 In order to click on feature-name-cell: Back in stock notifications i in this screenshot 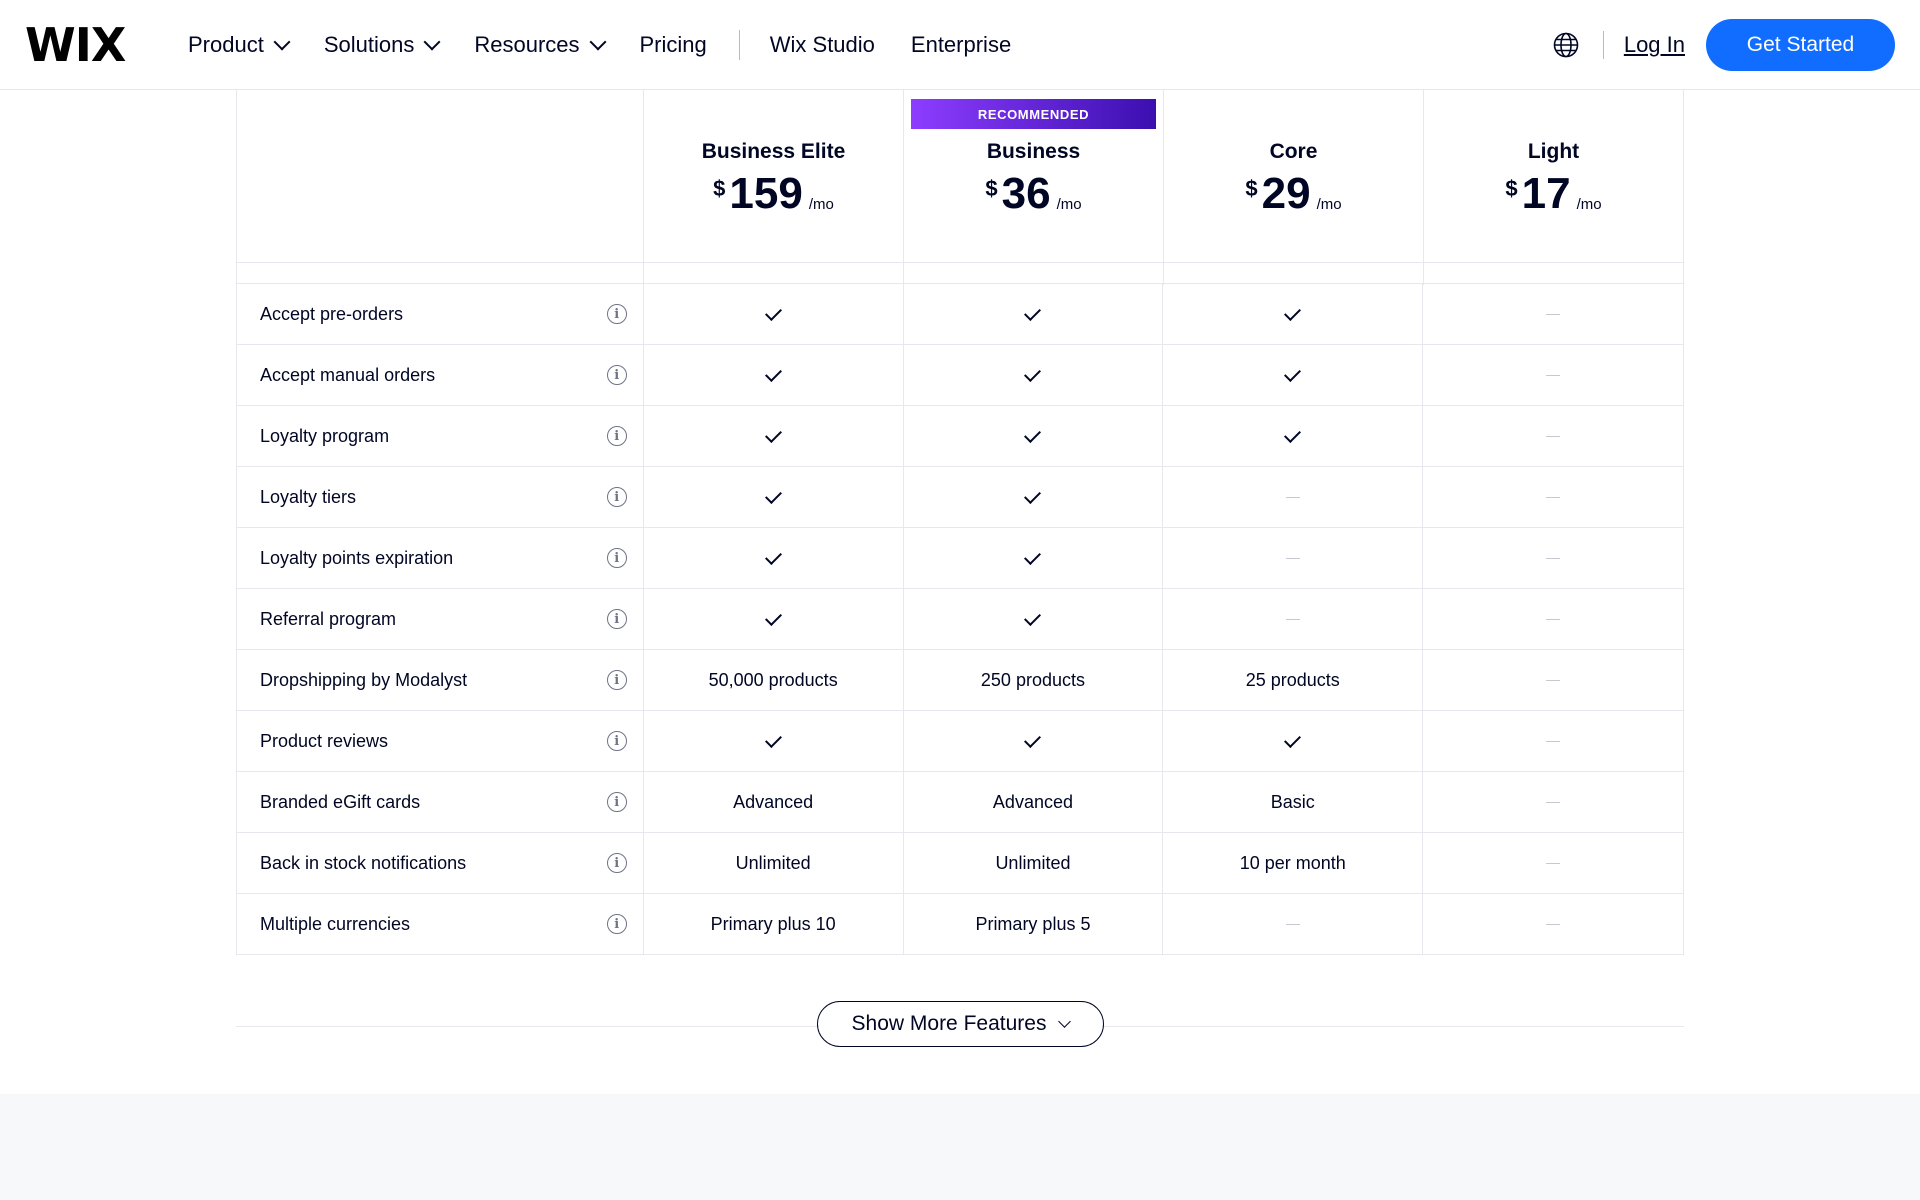, I will do `click(440, 863)`.